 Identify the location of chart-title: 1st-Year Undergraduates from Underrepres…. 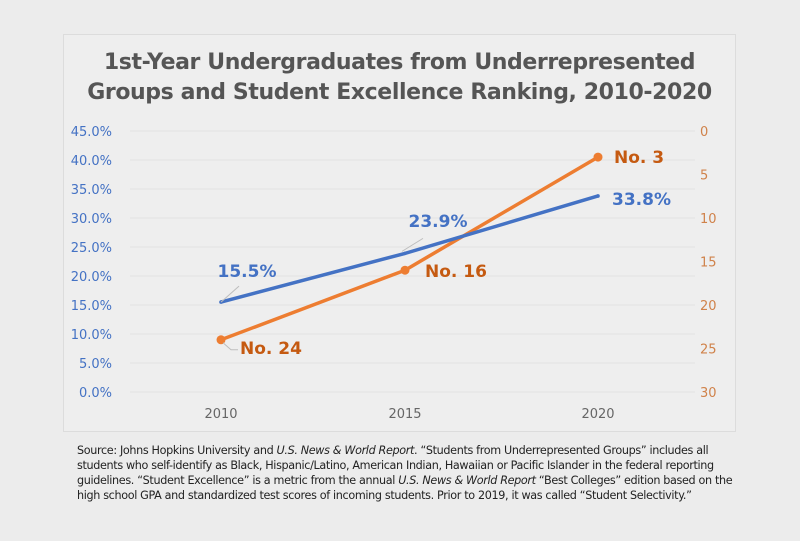
(399, 78).